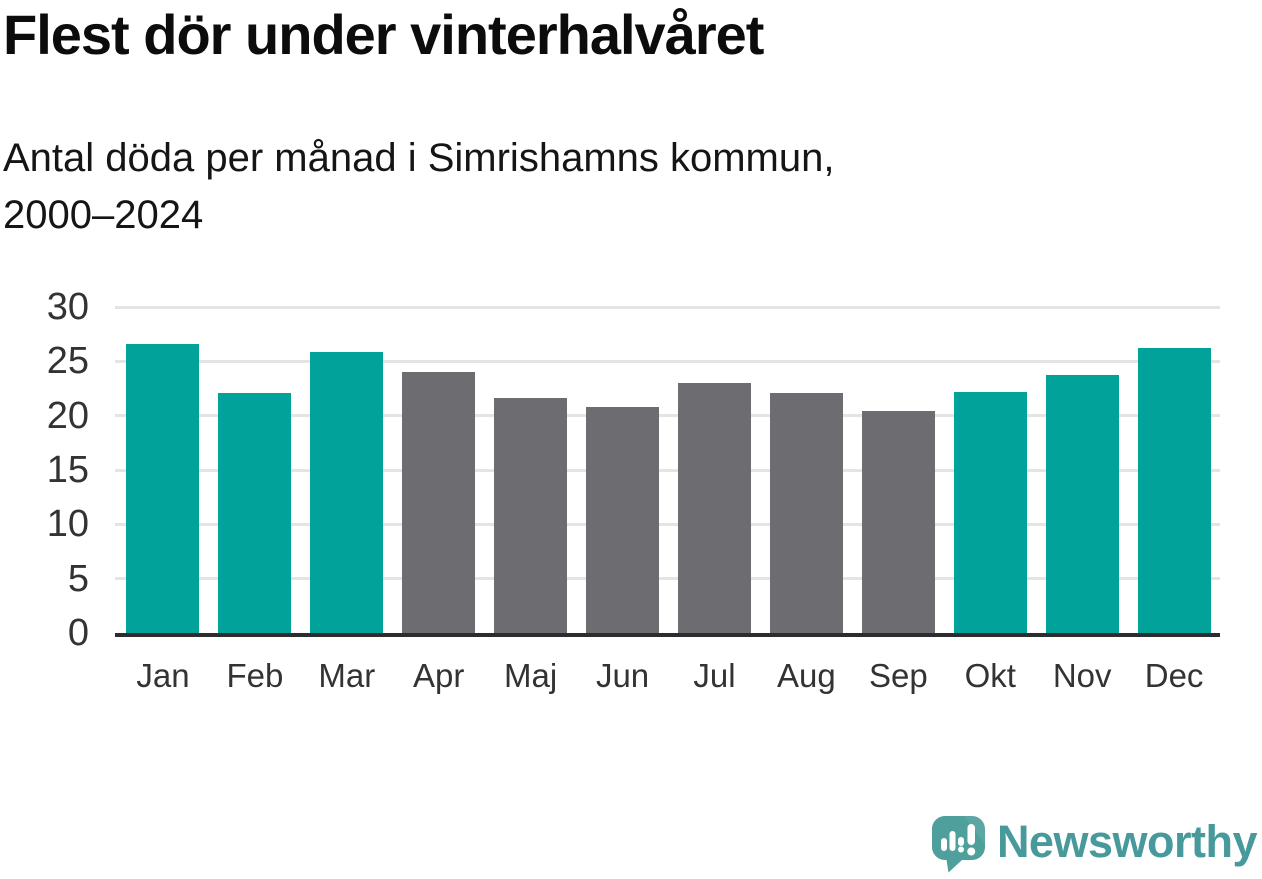 This screenshot has width=1262, height=879. What do you see at coordinates (383, 34) in the screenshot?
I see `chart-title: Flest dör under vinterhalvåret` at bounding box center [383, 34].